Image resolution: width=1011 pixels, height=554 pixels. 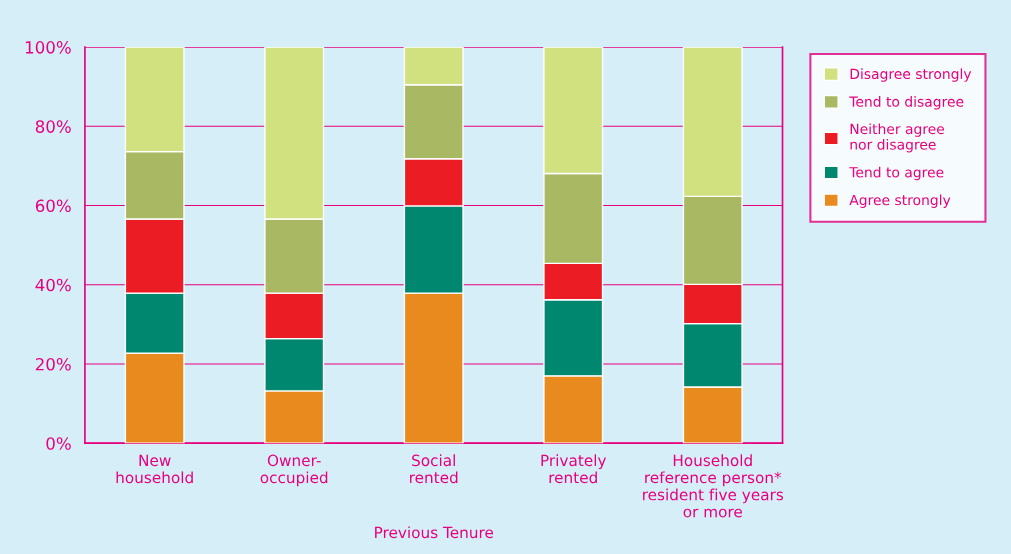 I want to click on y-tick-label: 20%, so click(x=53, y=364).